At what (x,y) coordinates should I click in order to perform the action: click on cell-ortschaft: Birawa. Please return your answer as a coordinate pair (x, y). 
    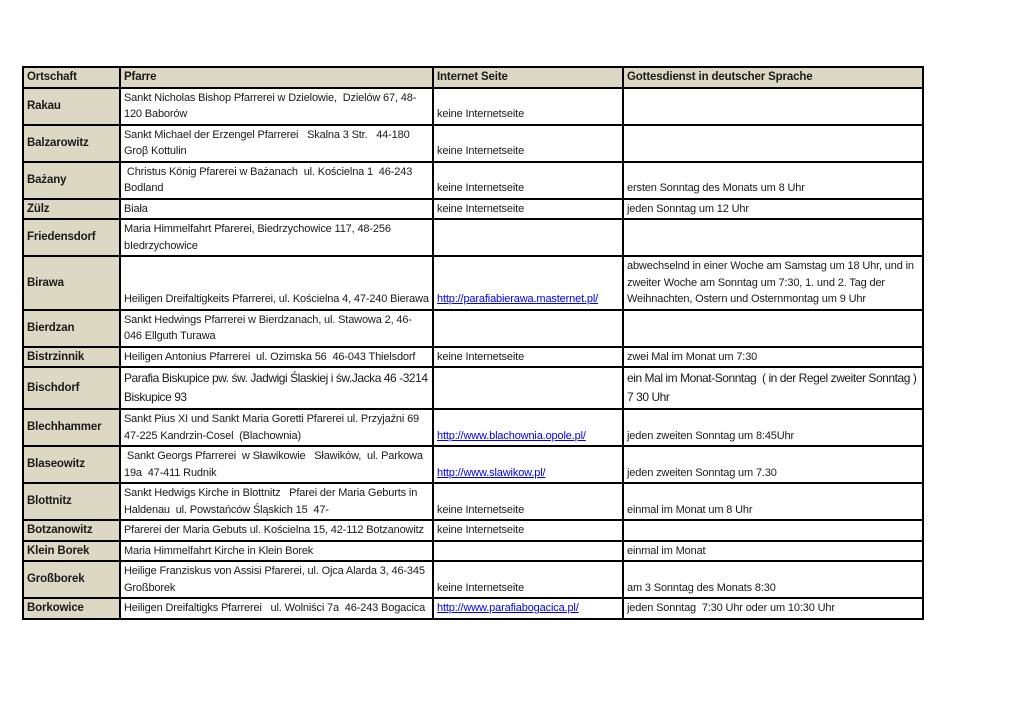
    Looking at the image, I should click on (71, 283).